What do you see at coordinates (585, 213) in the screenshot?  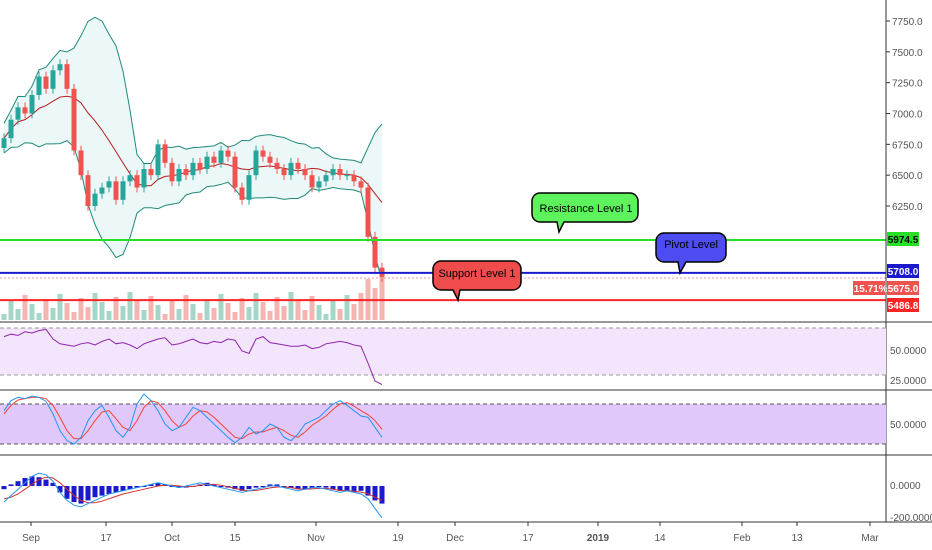 I see `resistance-callout: Resistance Level 1` at bounding box center [585, 213].